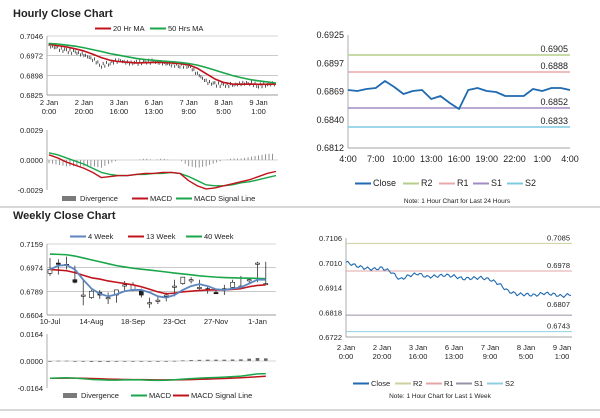 The image size is (600, 418). What do you see at coordinates (162, 64) in the screenshot?
I see `ma-20-line` at bounding box center [162, 64].